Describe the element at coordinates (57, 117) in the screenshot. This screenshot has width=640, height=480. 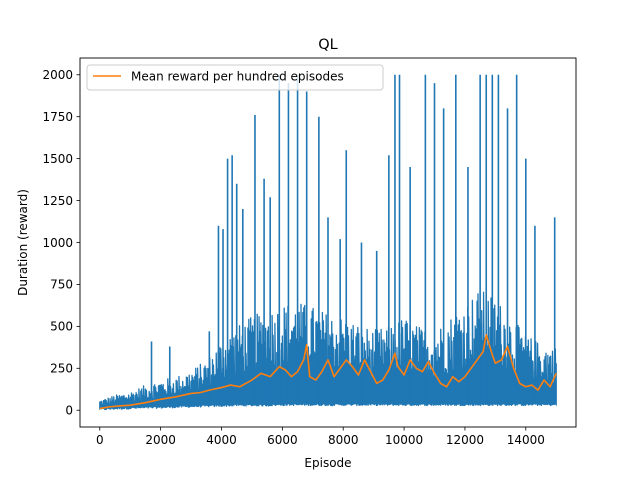
I see `y-tick-label: 1750` at that location.